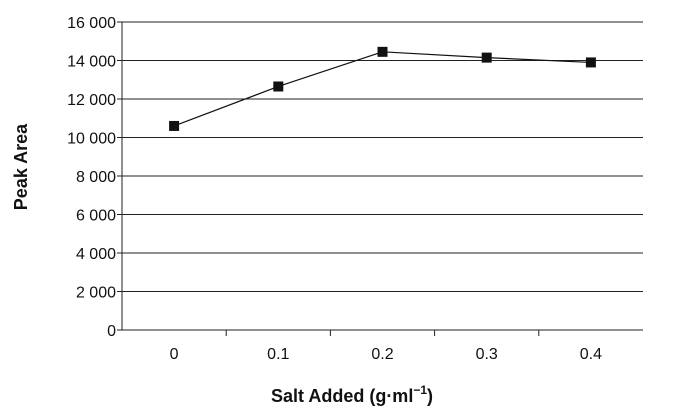  Describe the element at coordinates (96, 254) in the screenshot. I see `y-tick-label: 4 000` at that location.